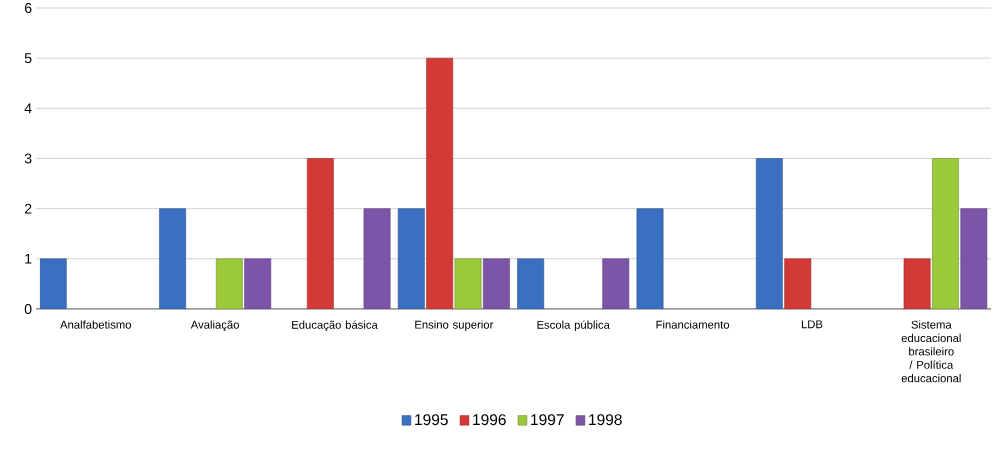 This screenshot has width=1003, height=449. I want to click on x-tick-label: Educação básica, so click(335, 325).